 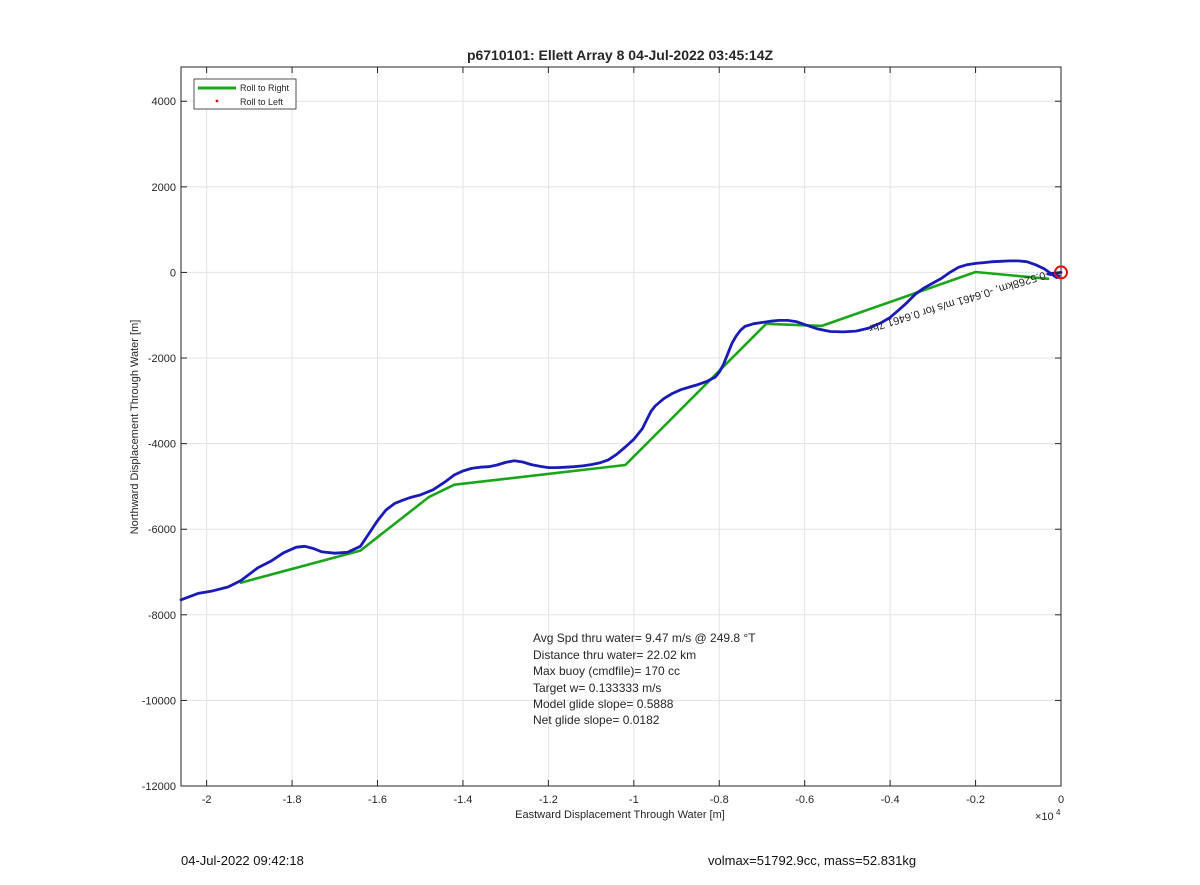 I want to click on legend-dot-roll-left, so click(x=217, y=101).